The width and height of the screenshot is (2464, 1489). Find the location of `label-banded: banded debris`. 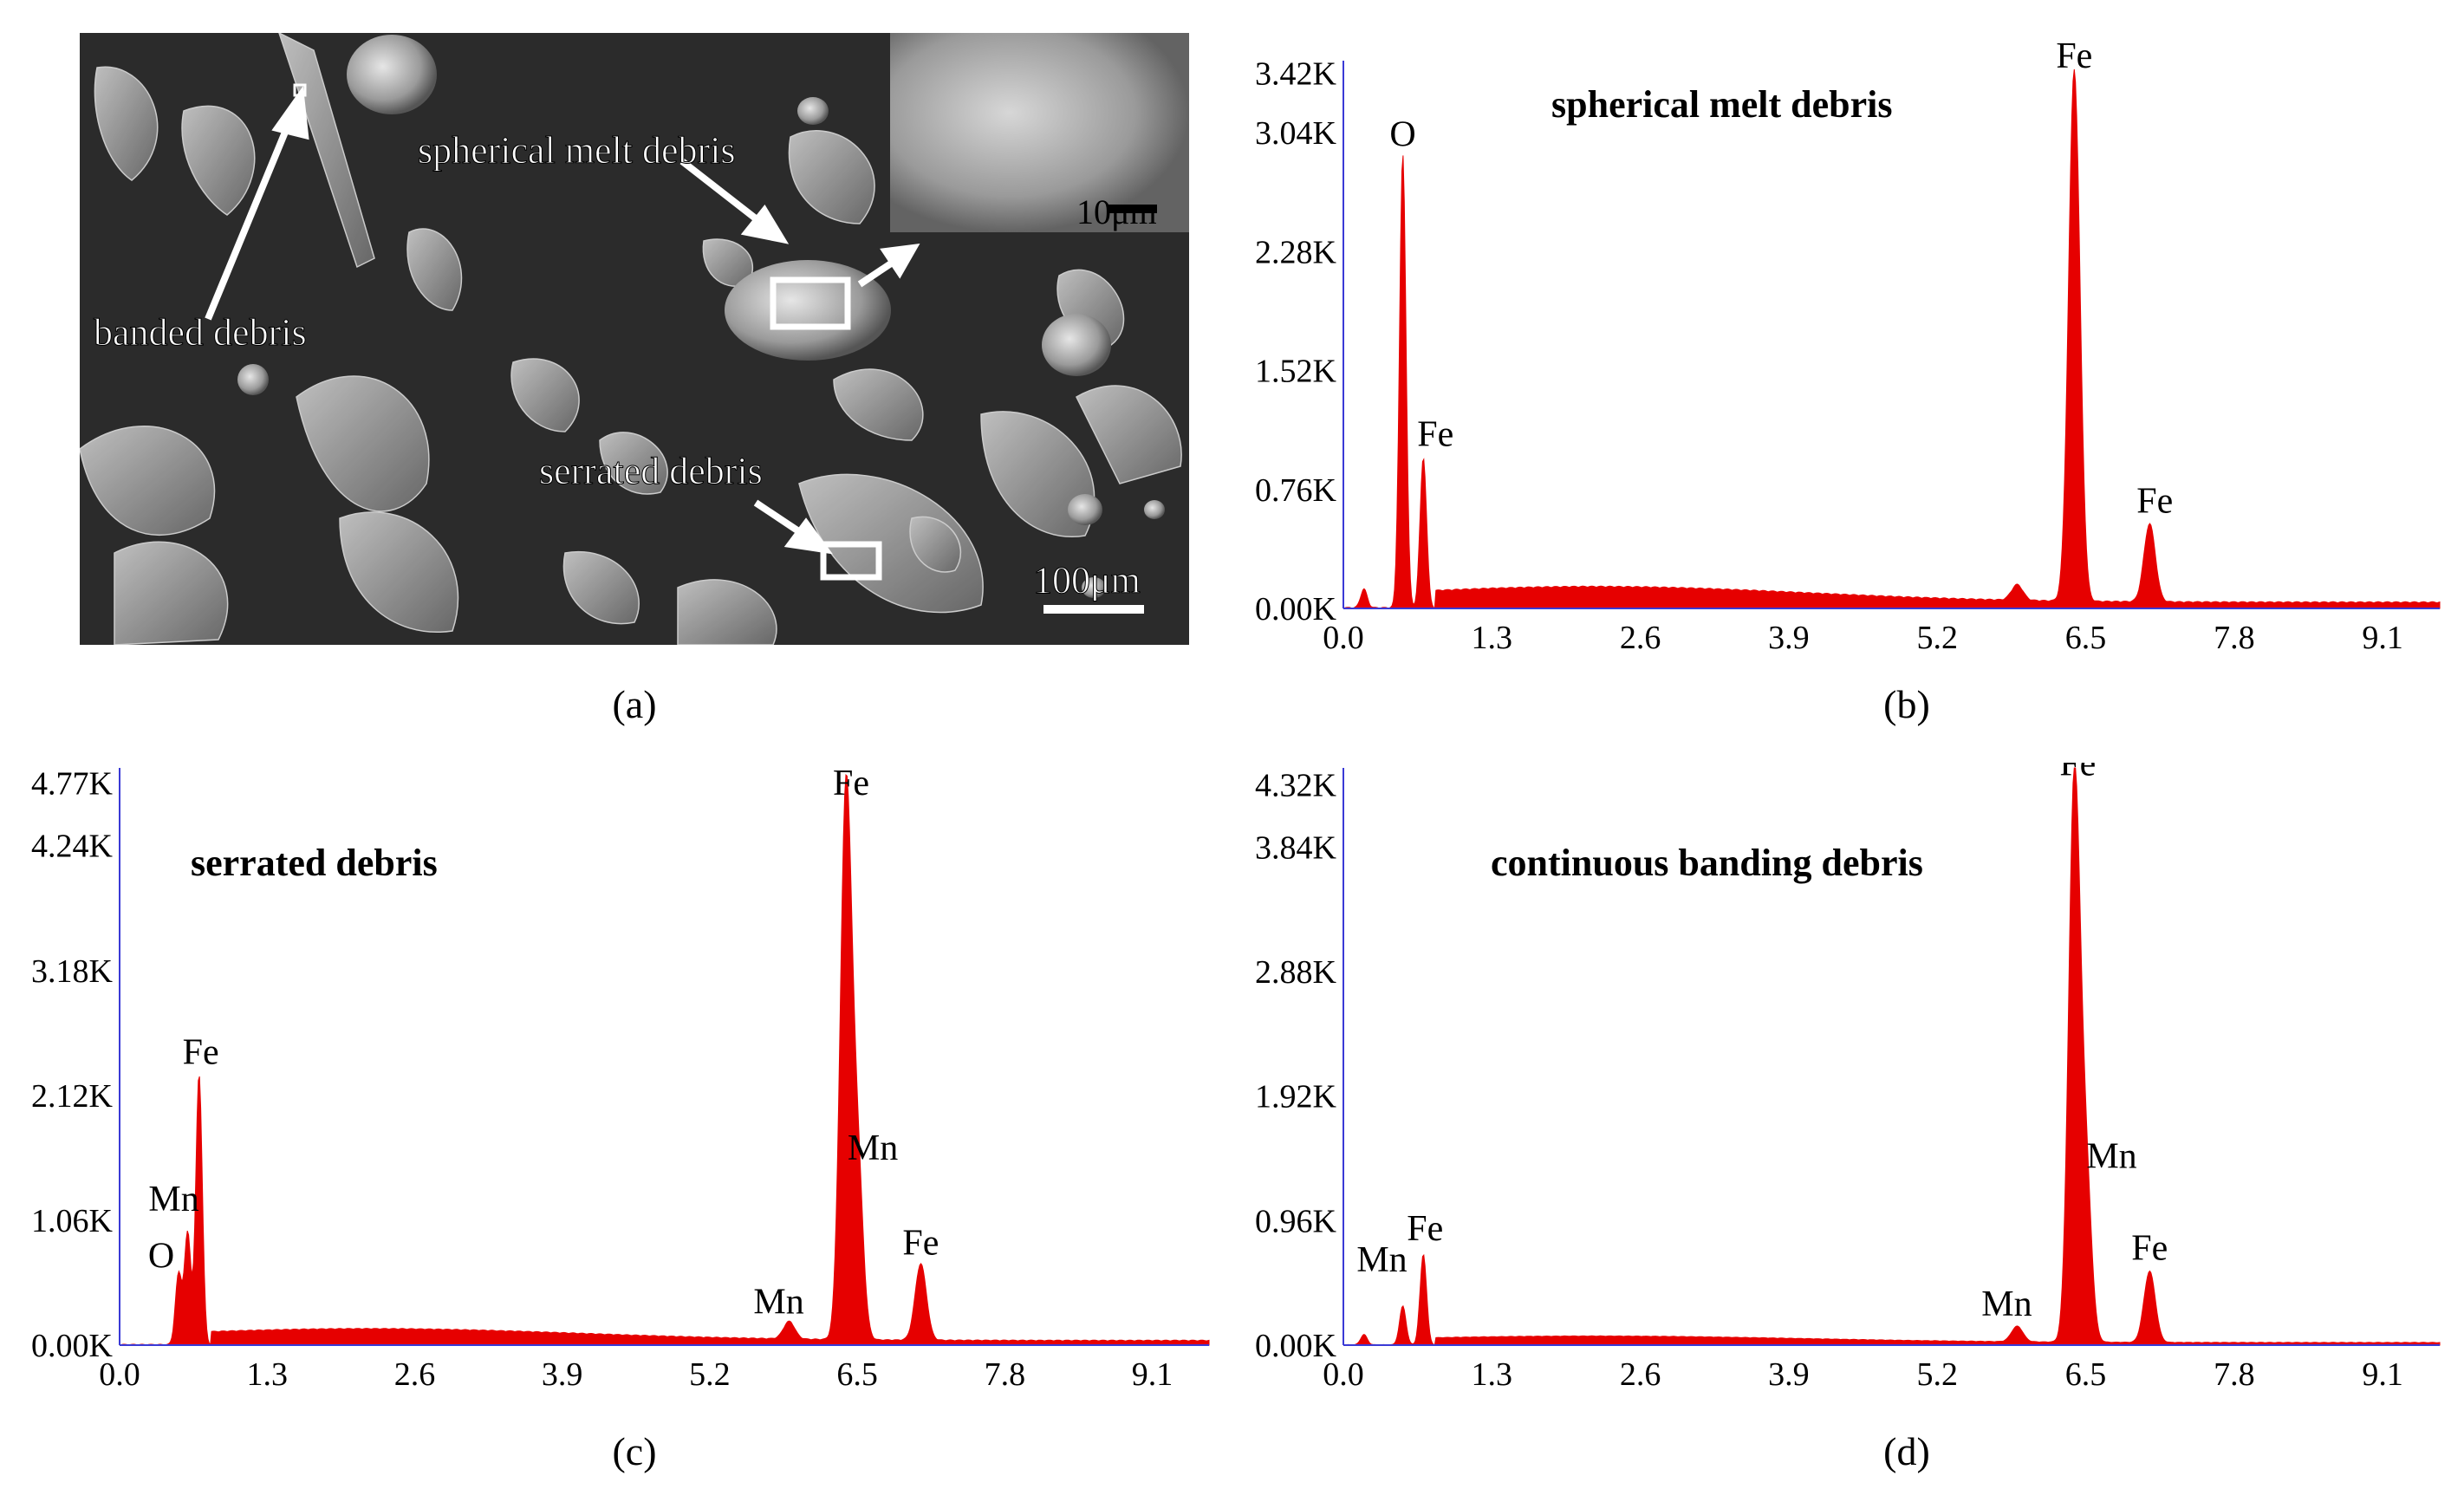

label-banded: banded debris is located at coordinates (200, 333).